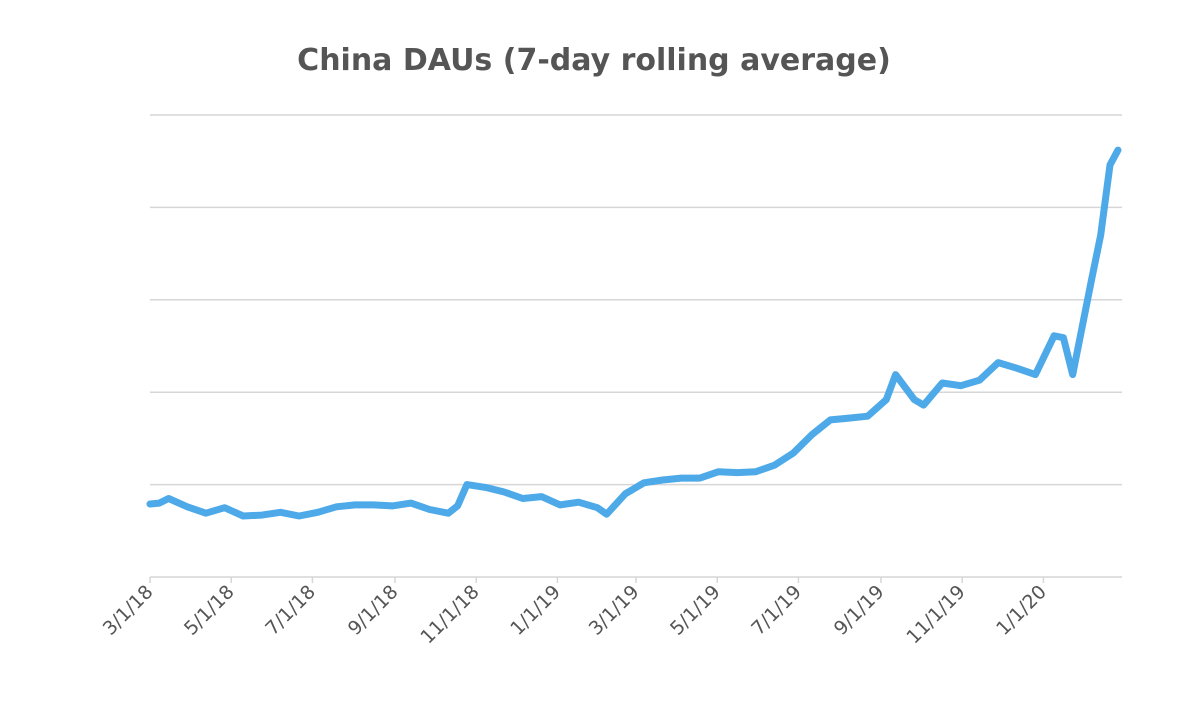 The image size is (1200, 703). I want to click on x-tick-label: 9/1/19, so click(859, 610).